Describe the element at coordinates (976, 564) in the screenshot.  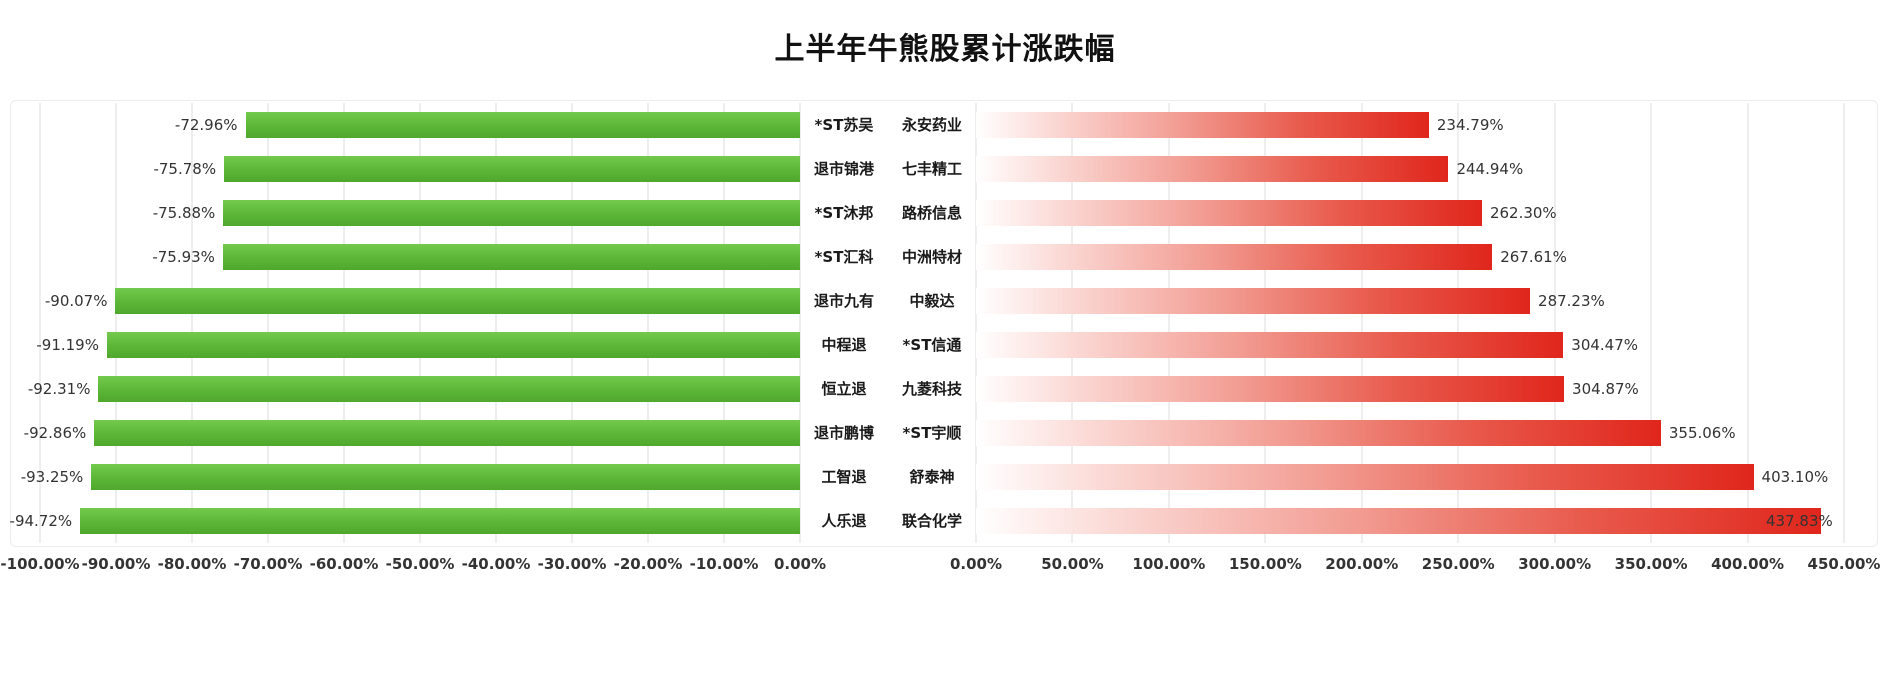
I see `axis-tick-label: 0.00%` at that location.